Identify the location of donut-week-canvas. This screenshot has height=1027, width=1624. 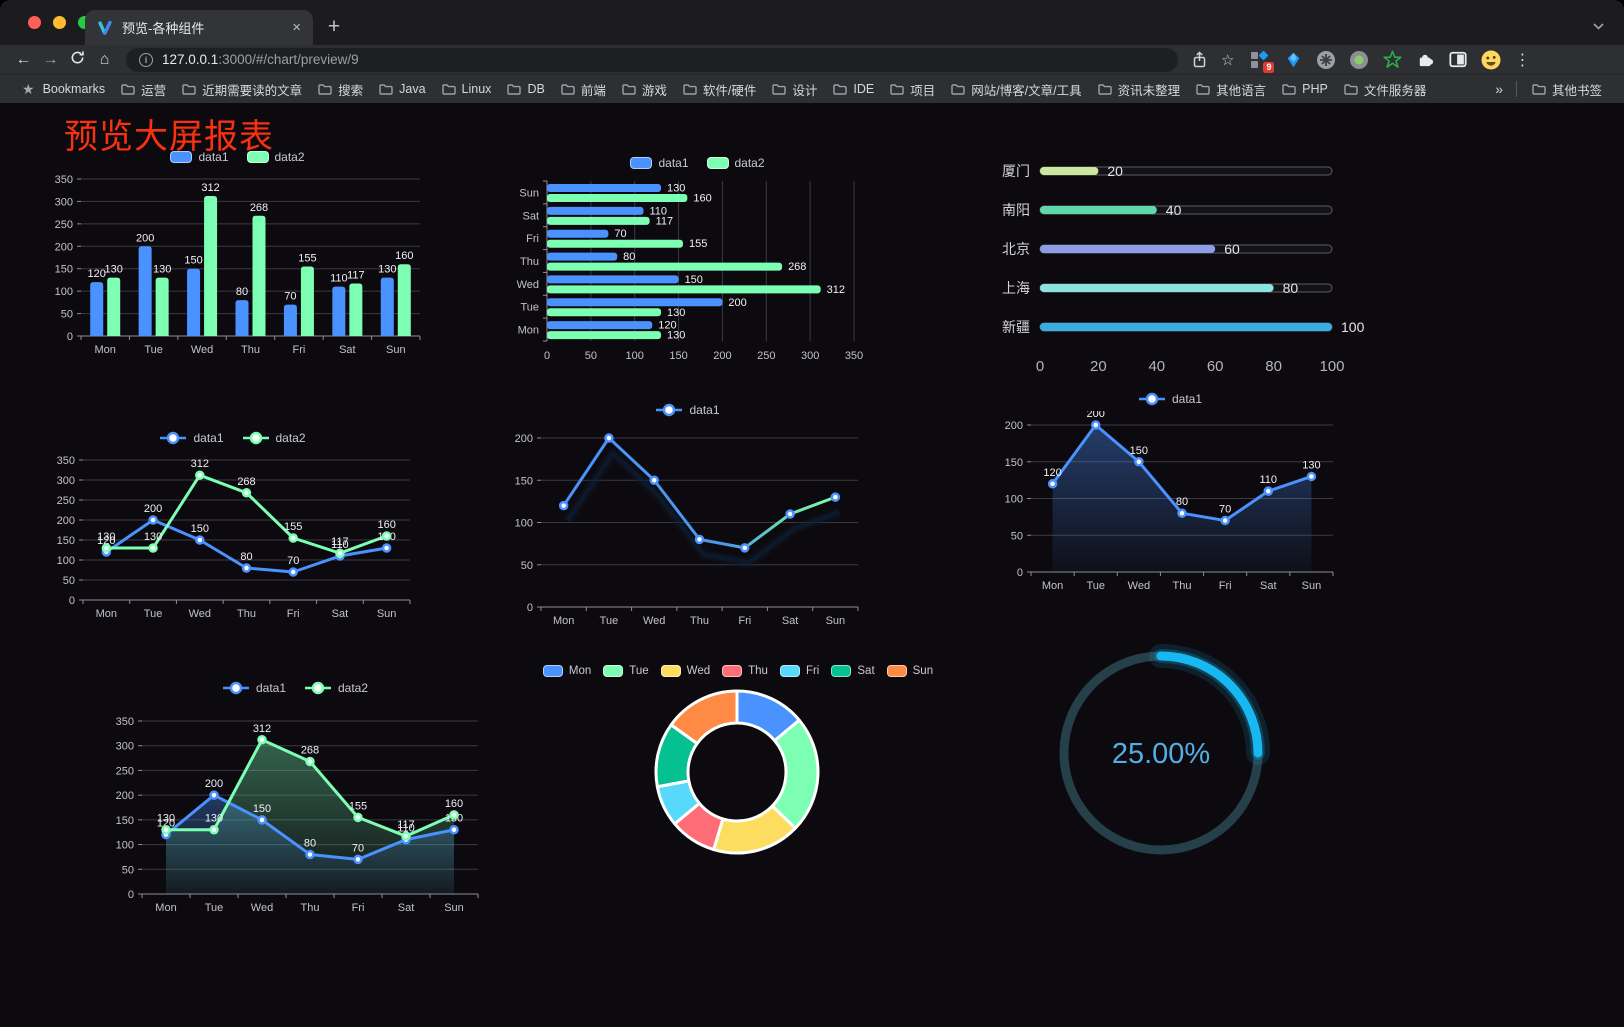
(738, 795).